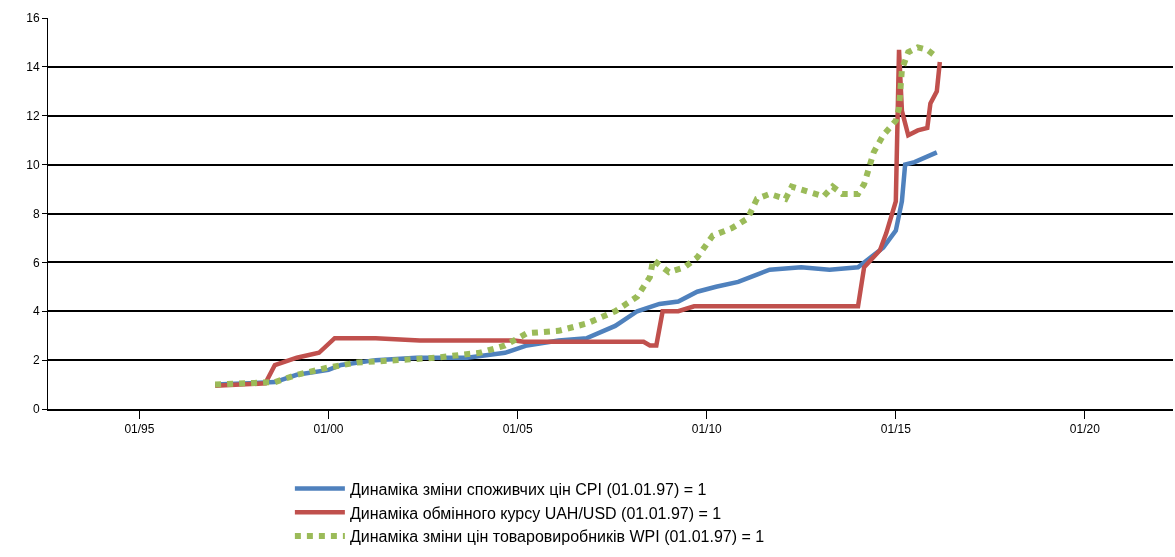  What do you see at coordinates (535, 513) in the screenshot?
I see `legend-label: Динаміка обмінного курсу UAH/USD (01.01.97) = 1` at bounding box center [535, 513].